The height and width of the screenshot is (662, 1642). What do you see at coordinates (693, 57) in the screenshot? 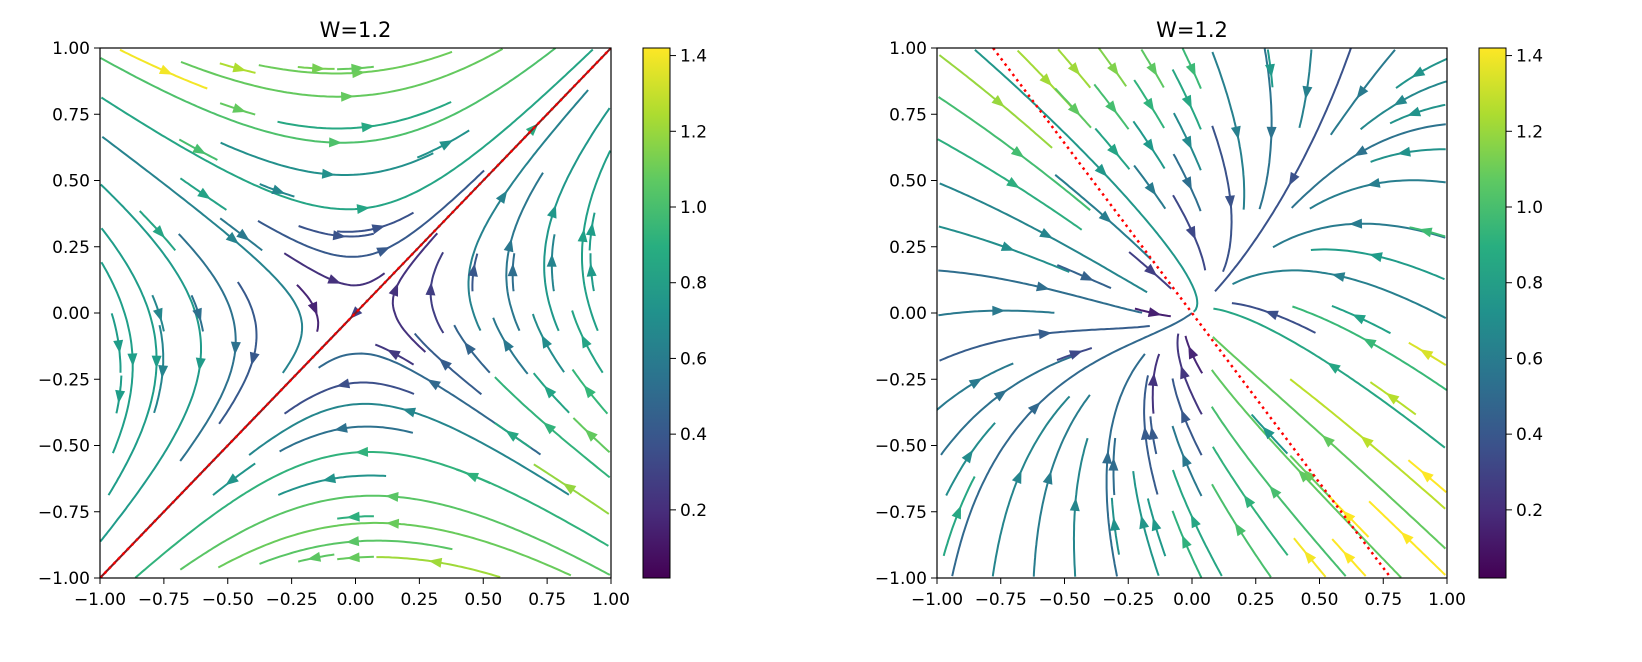
I see `colorbar-tick-label: 1.4` at bounding box center [693, 57].